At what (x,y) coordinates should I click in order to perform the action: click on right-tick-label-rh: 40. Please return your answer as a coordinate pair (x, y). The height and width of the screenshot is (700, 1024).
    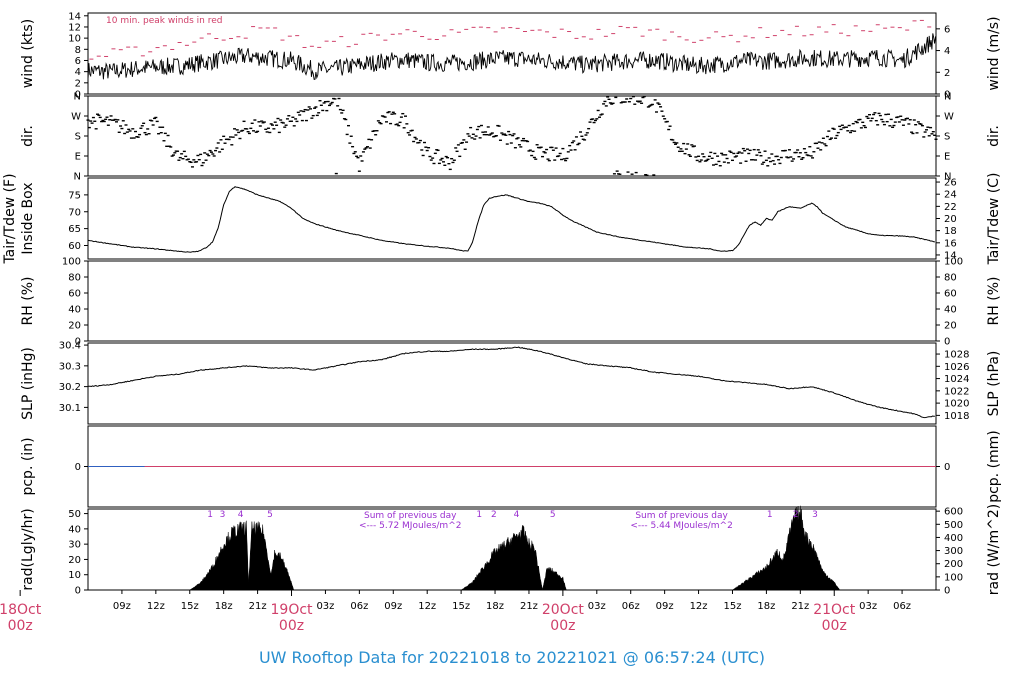
    Looking at the image, I should click on (950, 310).